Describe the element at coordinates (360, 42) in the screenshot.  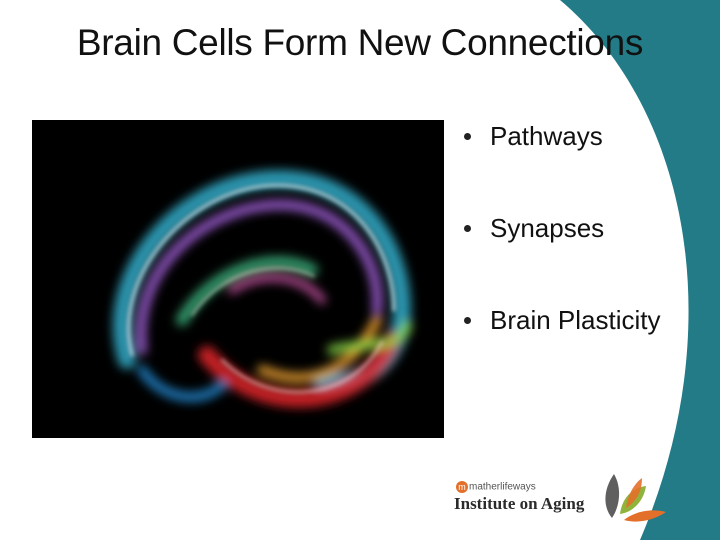
I see `slide-title: Brain Cells Form New Connections` at that location.